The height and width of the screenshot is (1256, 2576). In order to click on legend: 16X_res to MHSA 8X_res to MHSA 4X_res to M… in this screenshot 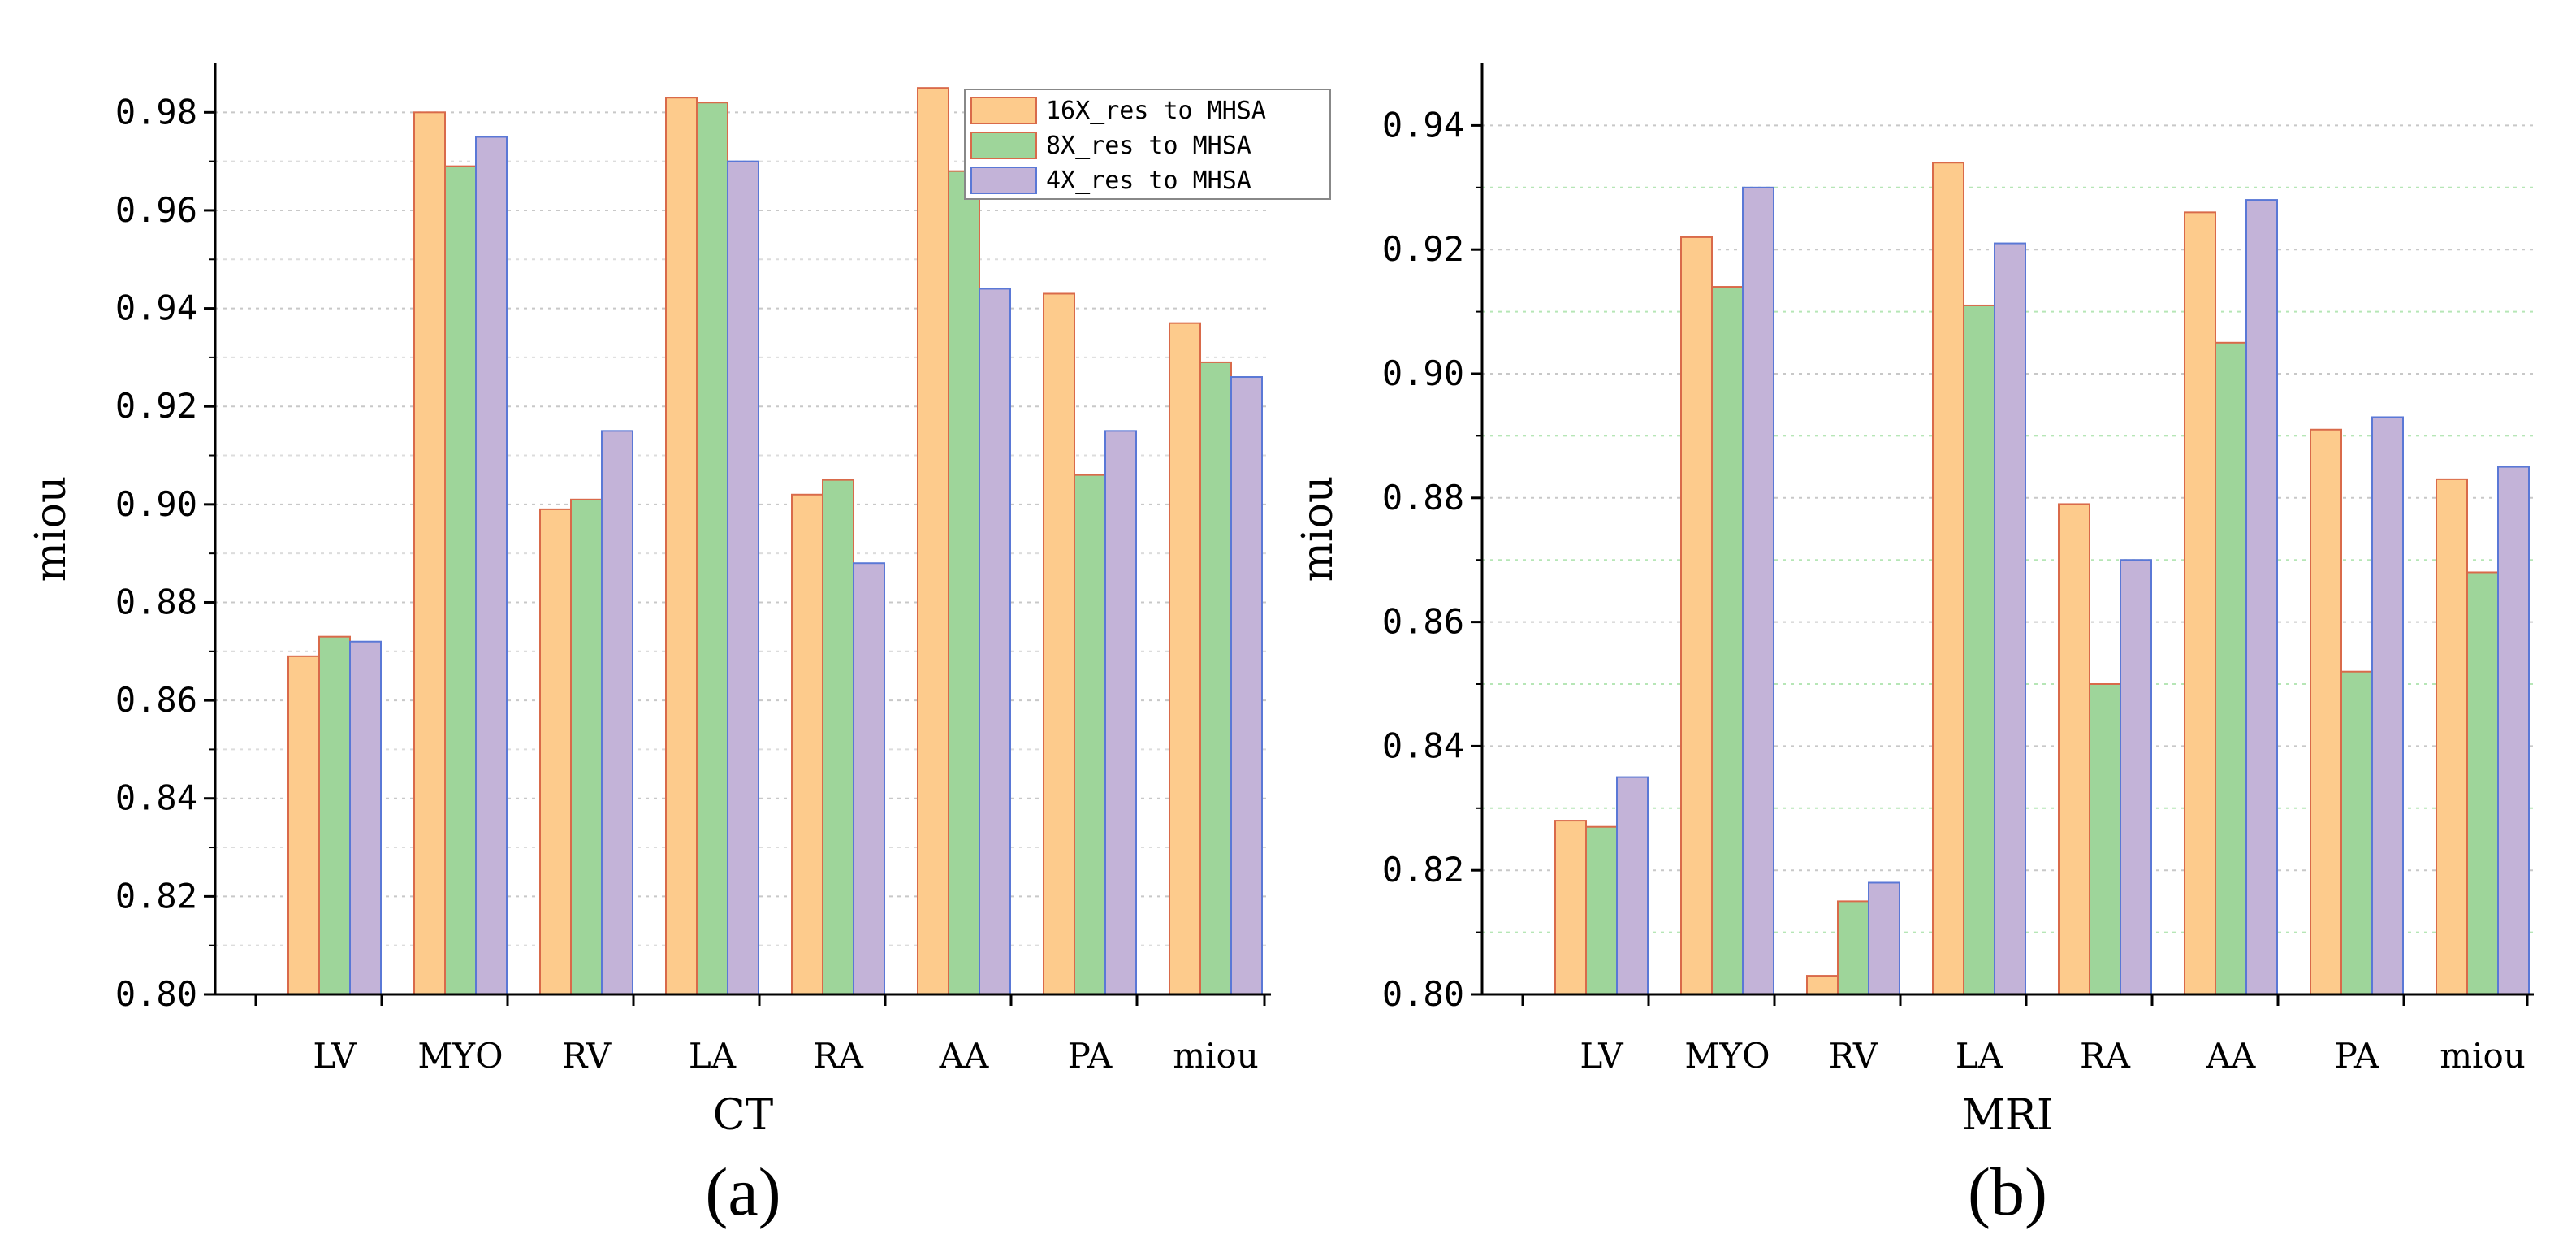, I will do `click(1148, 144)`.